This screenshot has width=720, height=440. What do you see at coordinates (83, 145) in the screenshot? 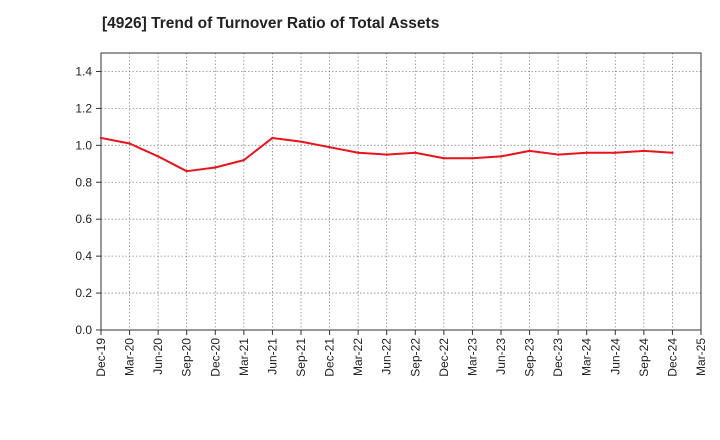
I see `y-tick-label: 1.0` at bounding box center [83, 145].